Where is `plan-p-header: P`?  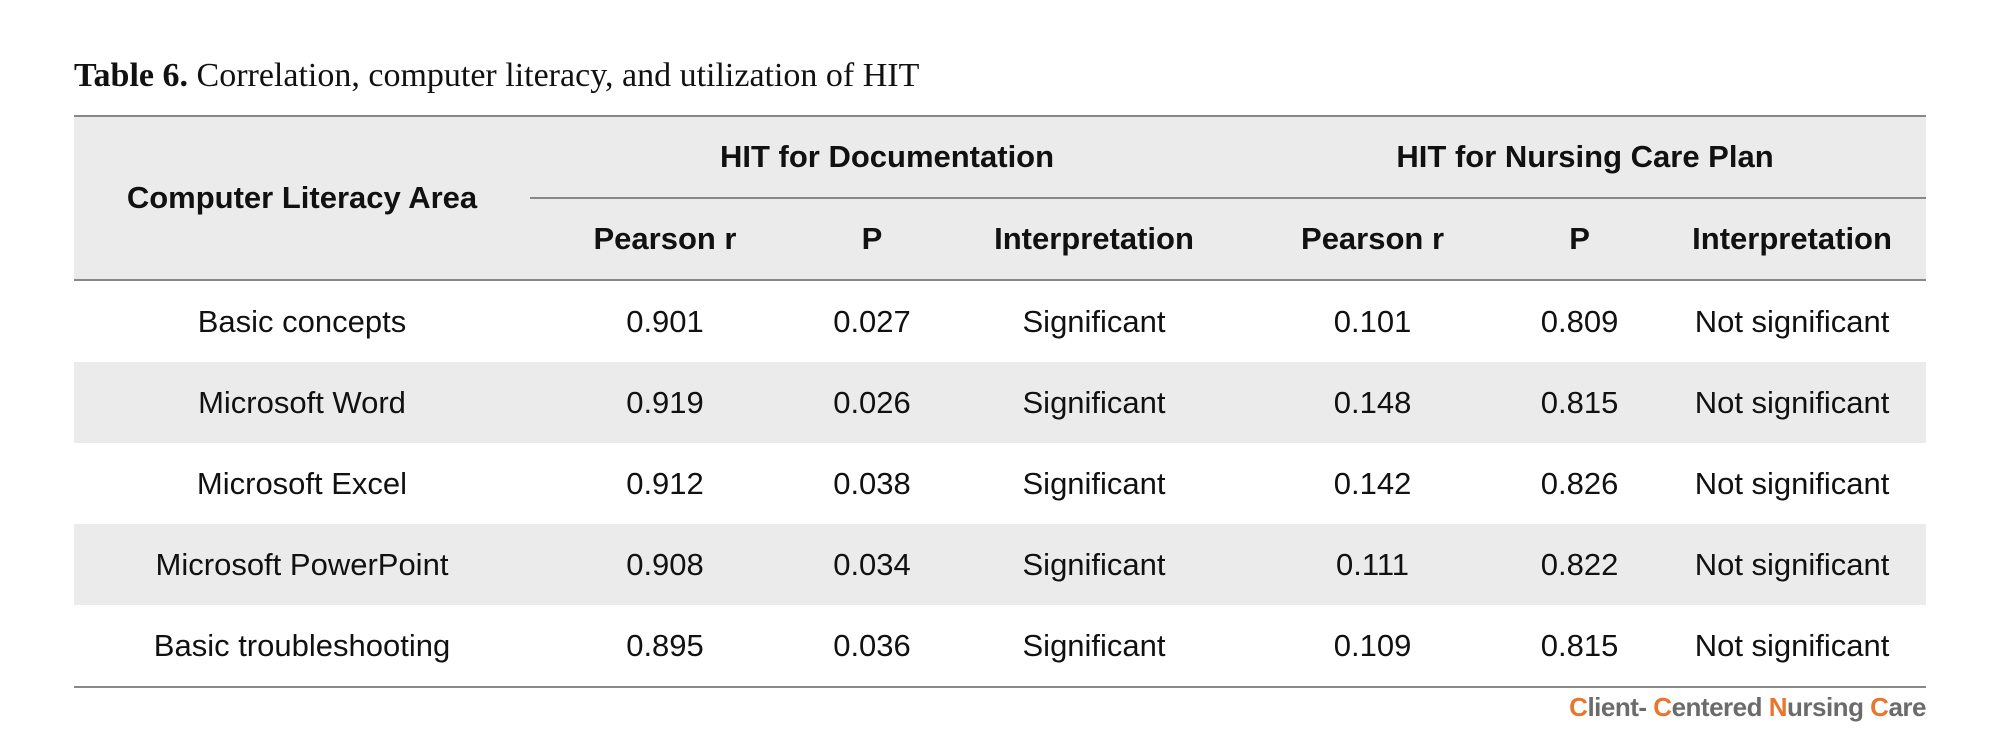 plan-p-header: P is located at coordinates (1580, 239).